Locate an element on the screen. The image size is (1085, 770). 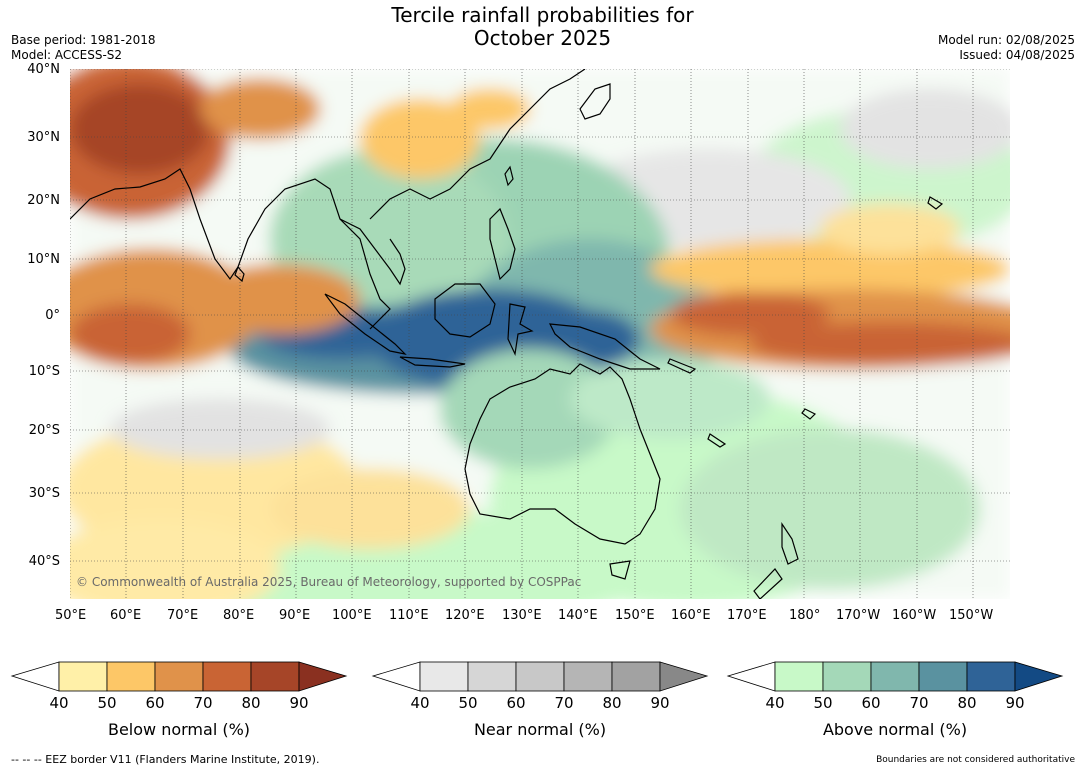
lon-label: 50°E is located at coordinates (71, 615).